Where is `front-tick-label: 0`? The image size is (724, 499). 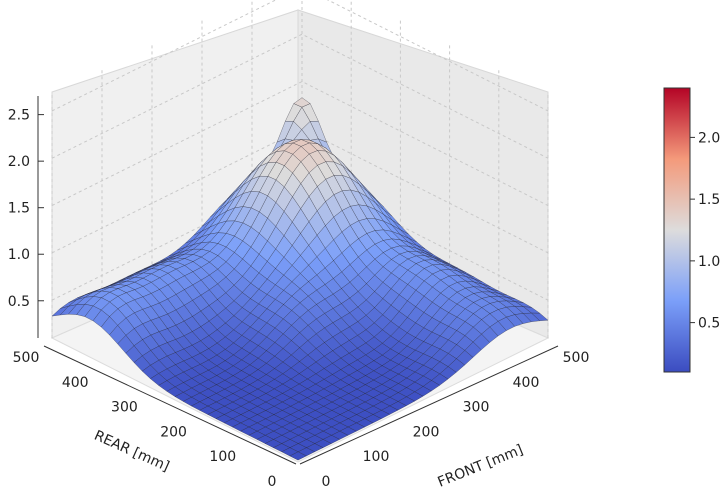
front-tick-label: 0 is located at coordinates (326, 482).